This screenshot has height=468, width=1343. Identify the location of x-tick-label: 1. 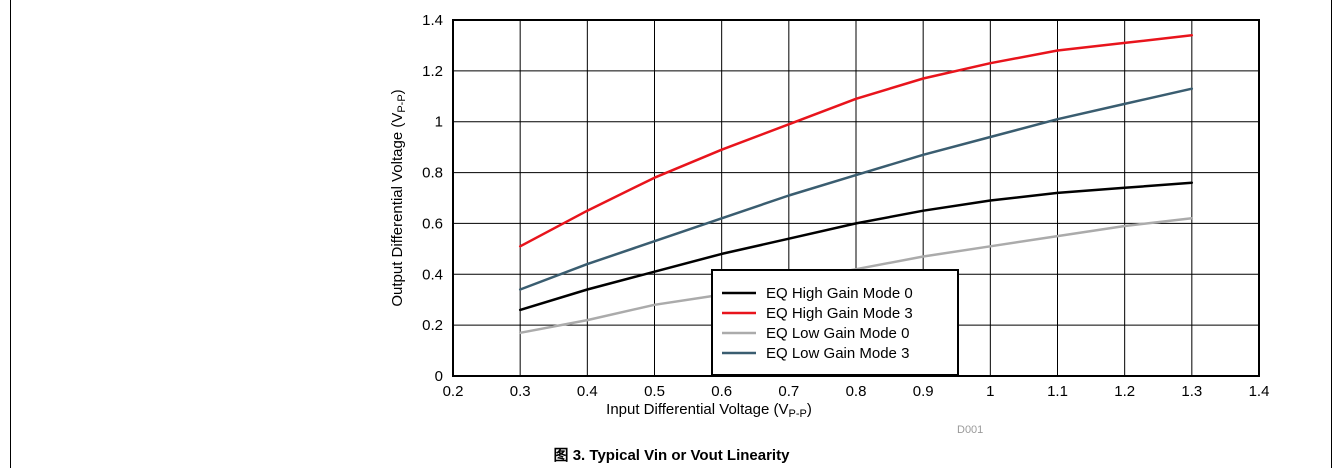
(990, 391).